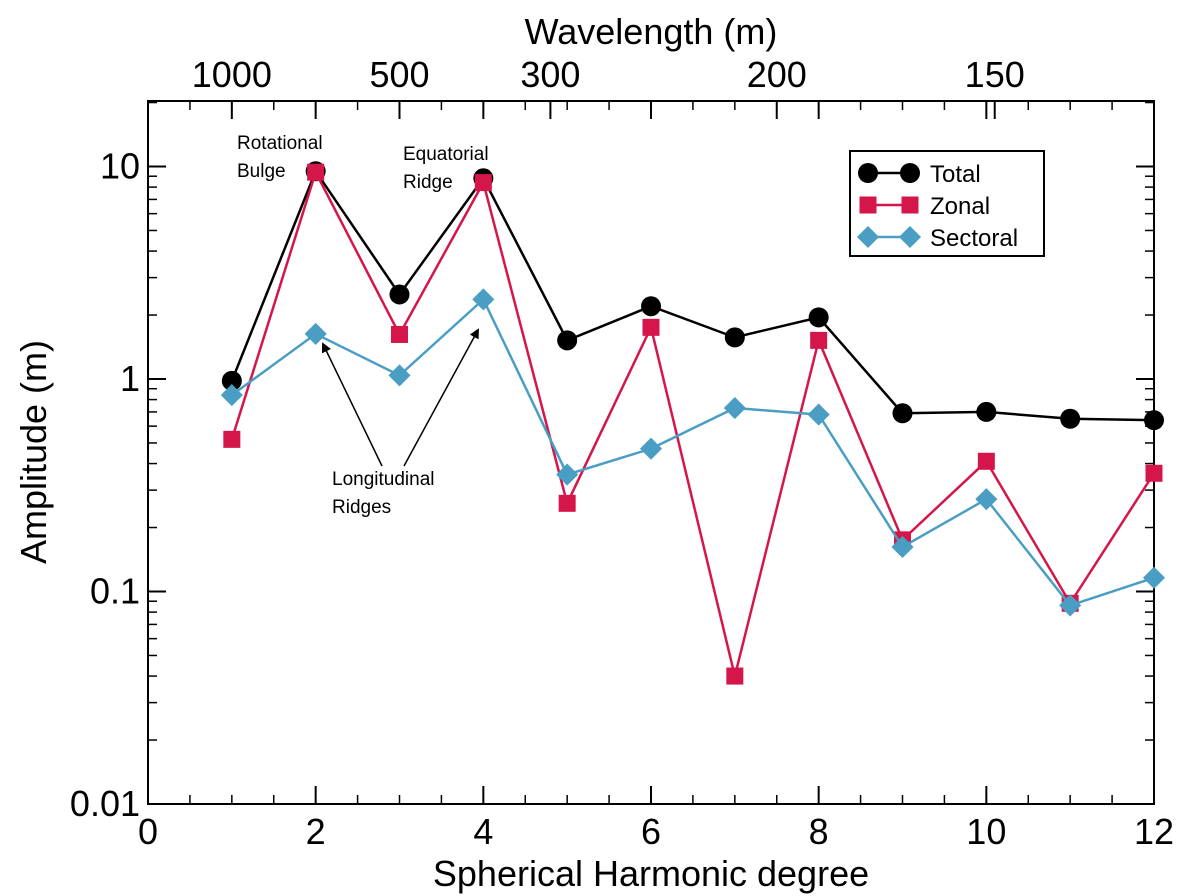 This screenshot has width=1184, height=896. Describe the element at coordinates (383, 479) in the screenshot. I see `annotation-text: Longitudinal` at that location.